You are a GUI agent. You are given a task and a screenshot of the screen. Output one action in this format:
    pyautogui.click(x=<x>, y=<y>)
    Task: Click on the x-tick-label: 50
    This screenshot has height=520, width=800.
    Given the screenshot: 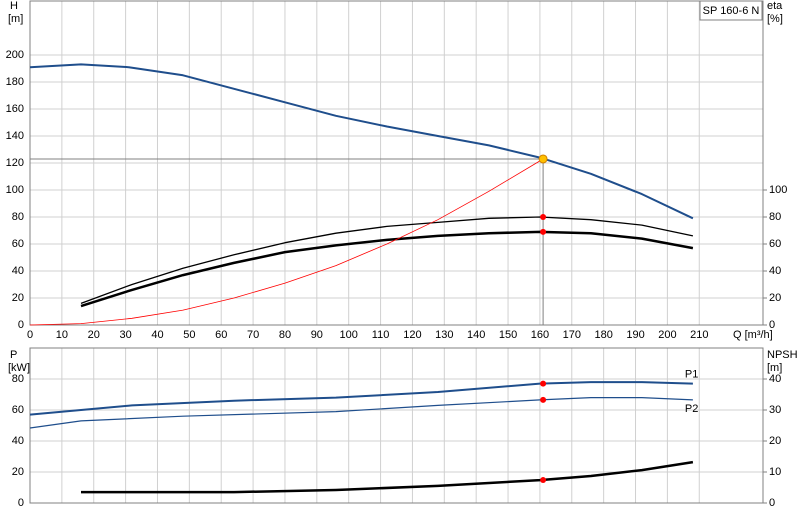 What is the action you would take?
    pyautogui.click(x=189, y=335)
    